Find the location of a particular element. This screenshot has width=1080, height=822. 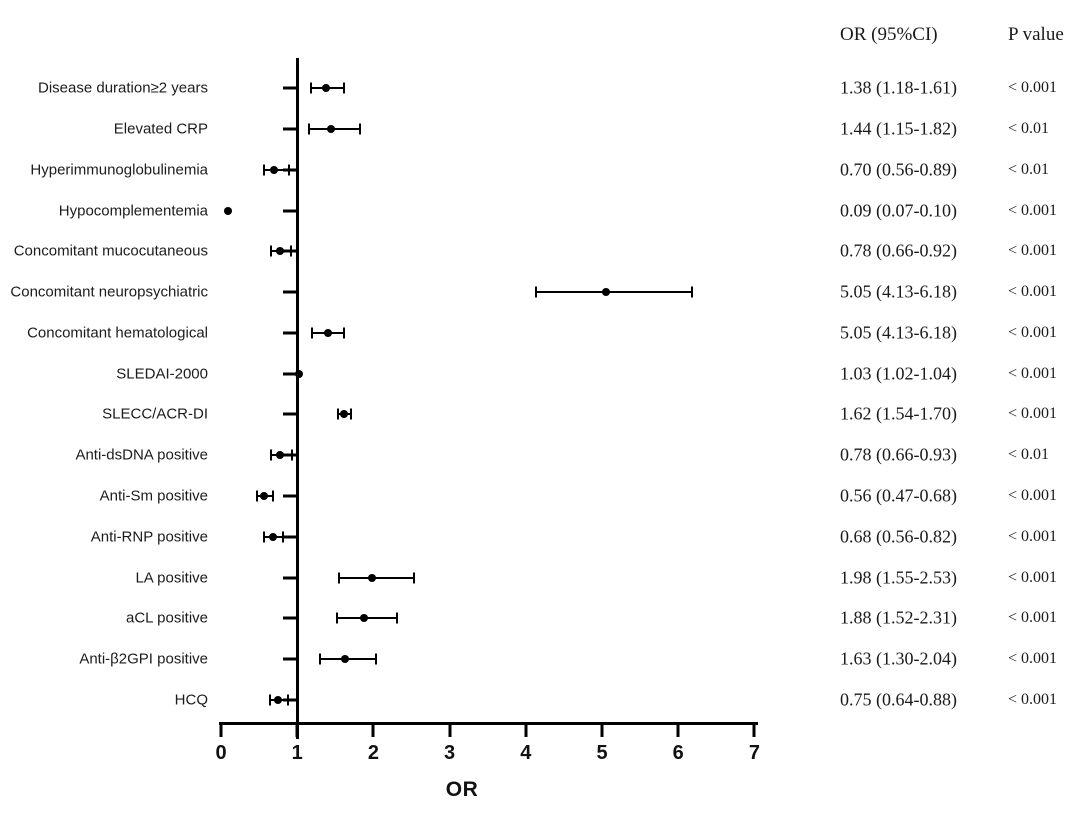

row-label: Concomitant mucocutaneous is located at coordinates (110, 251).